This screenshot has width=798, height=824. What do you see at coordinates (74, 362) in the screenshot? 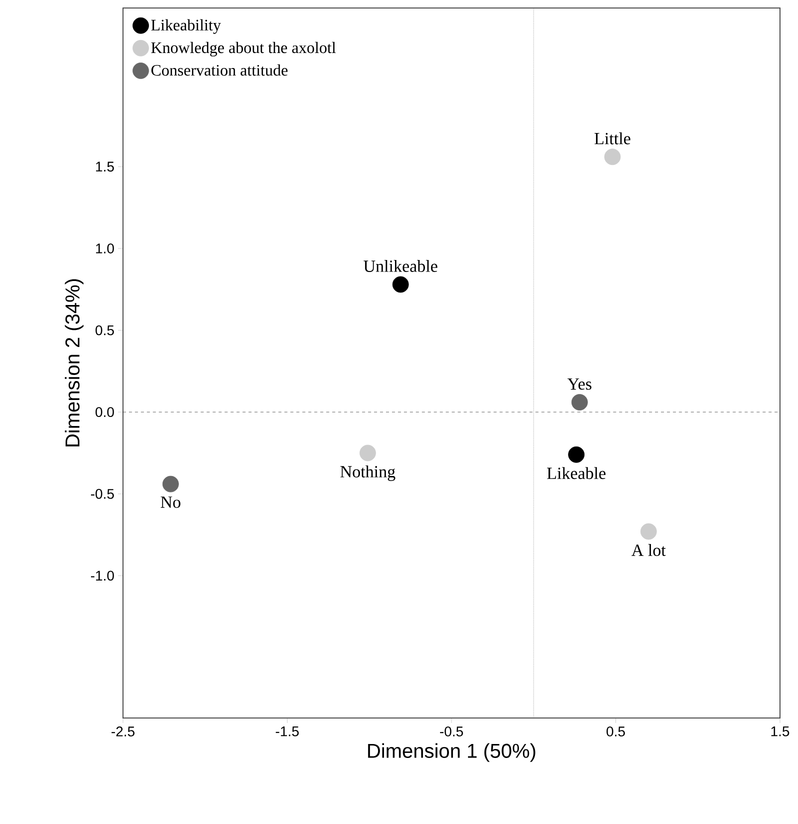
I see `y-axis-title: Dimension 2 (34%)` at bounding box center [74, 362].